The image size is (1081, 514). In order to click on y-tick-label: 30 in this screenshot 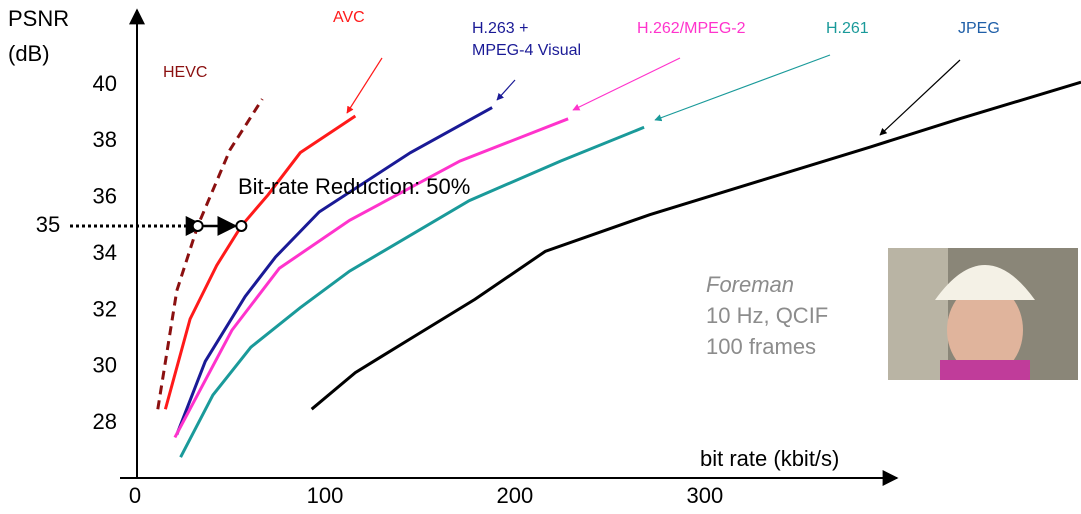, I will do `click(105, 365)`.